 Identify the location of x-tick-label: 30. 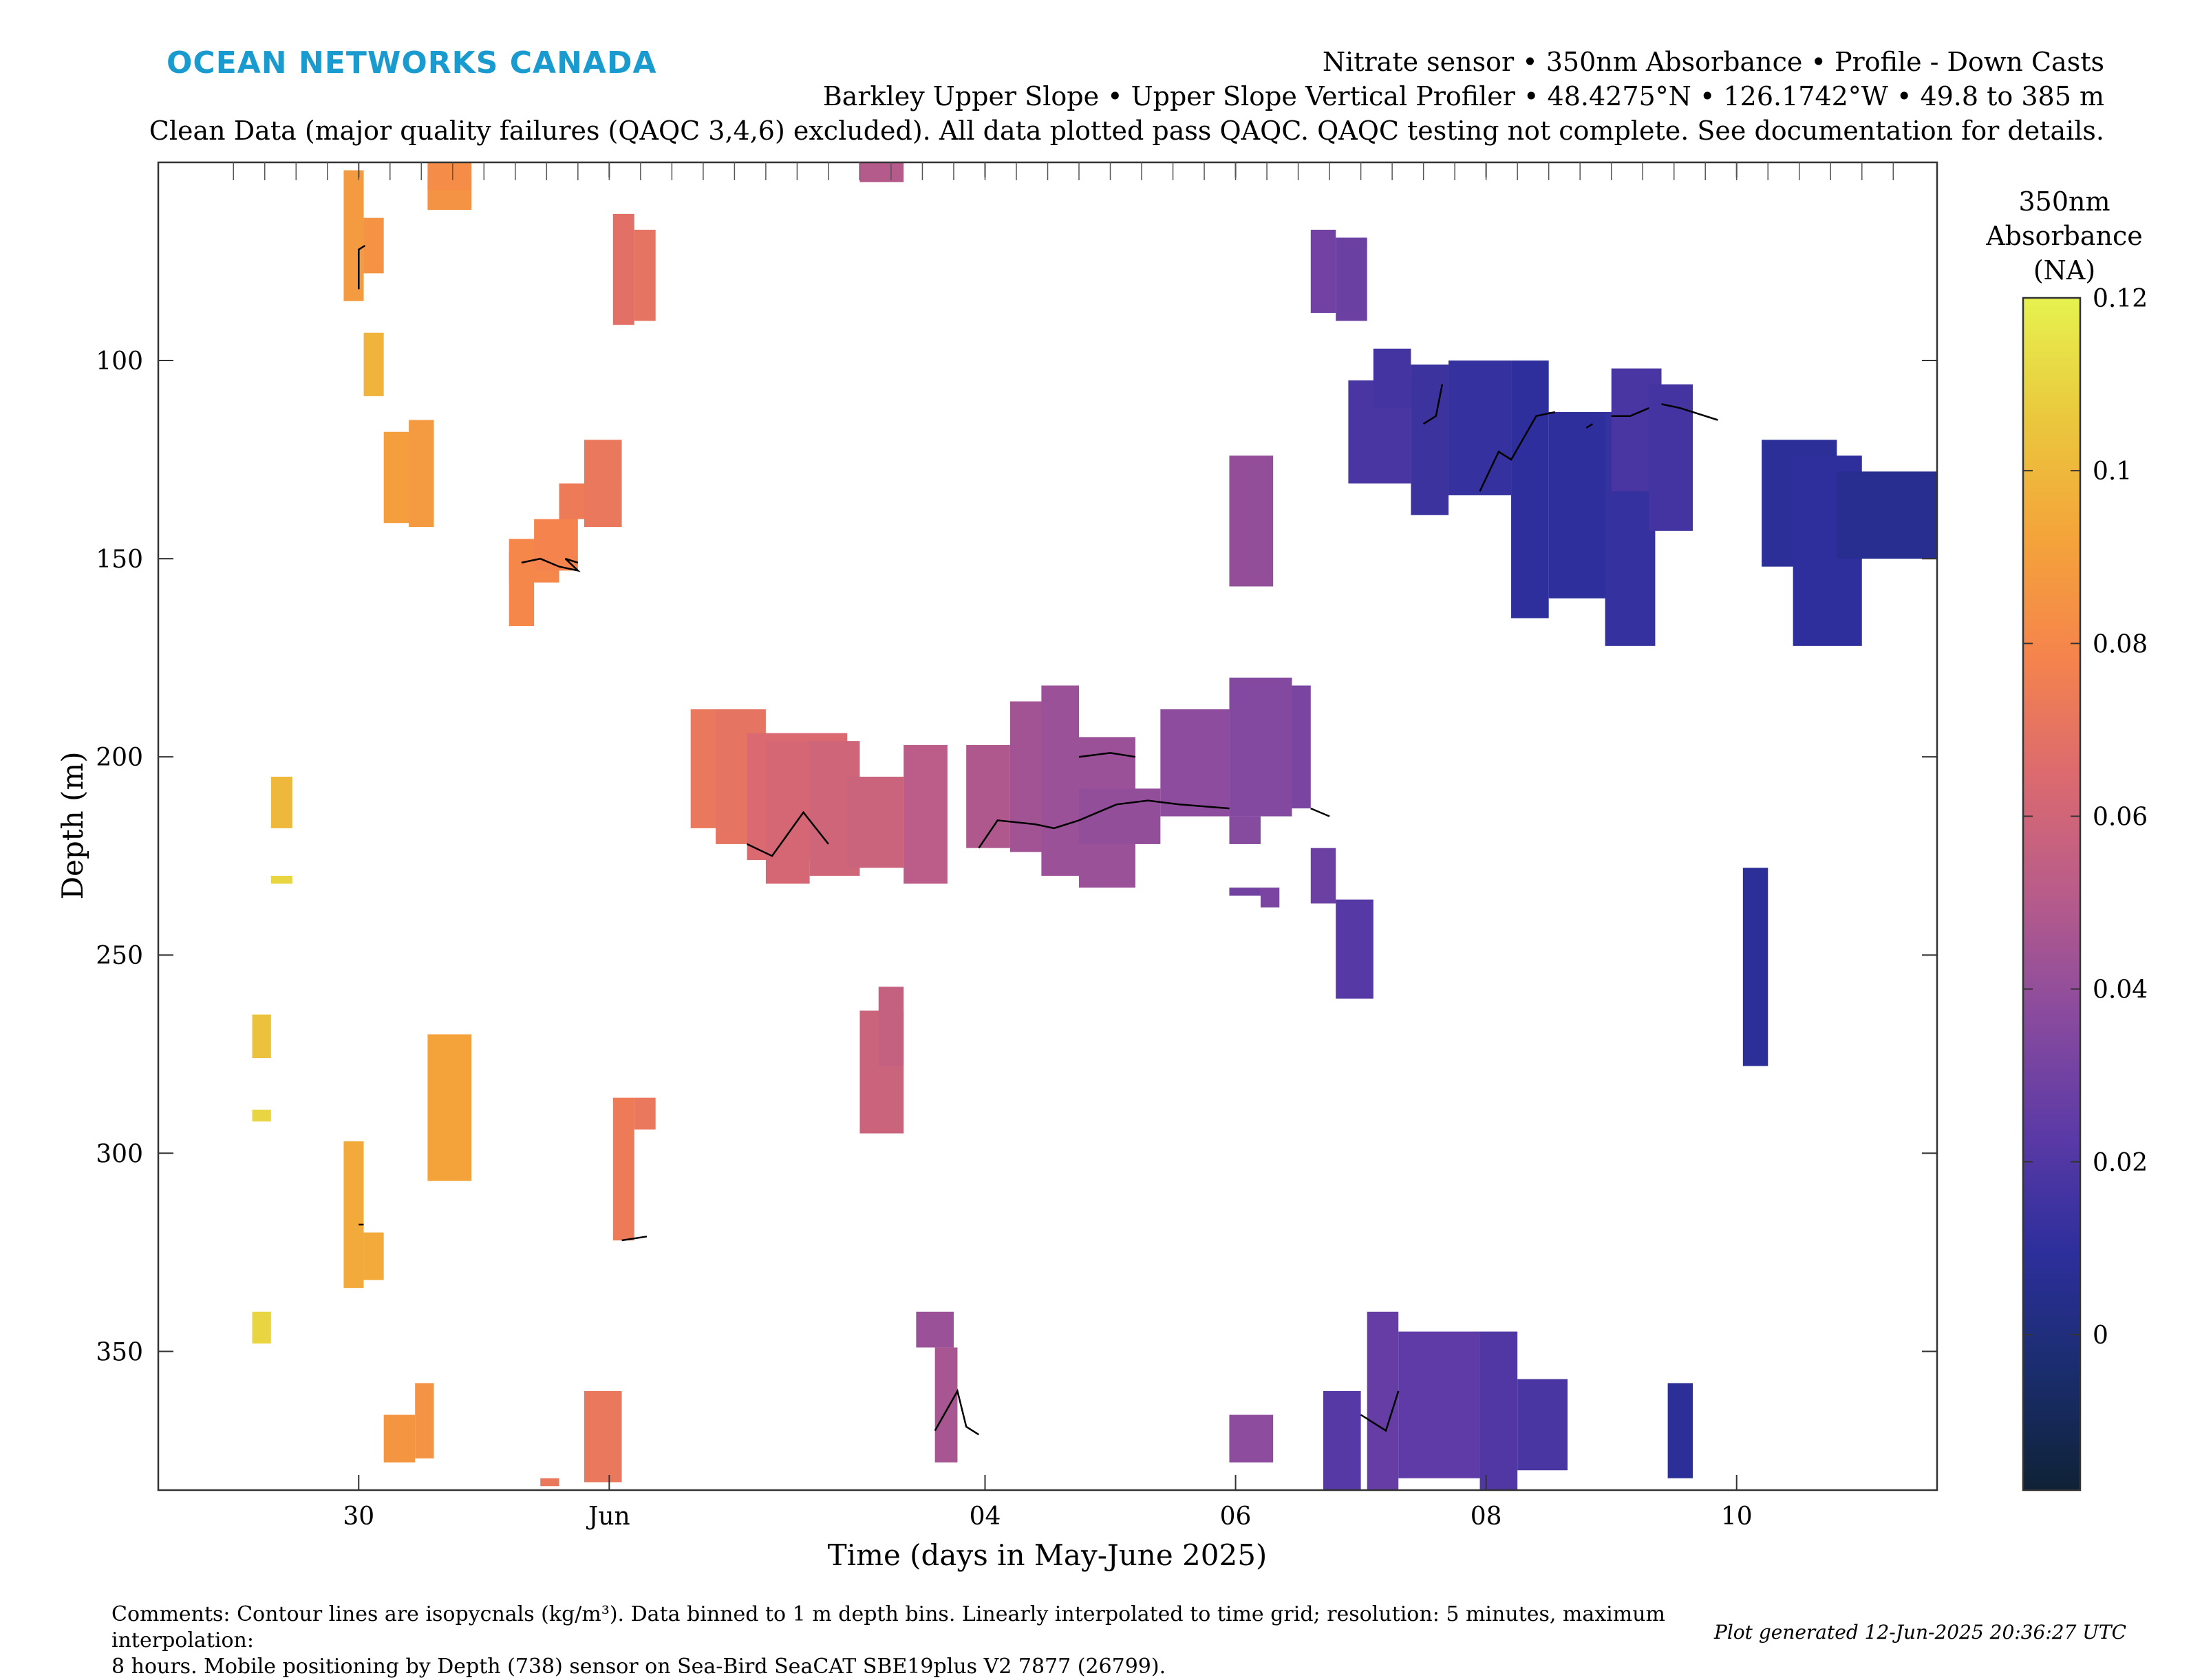
(358, 1517).